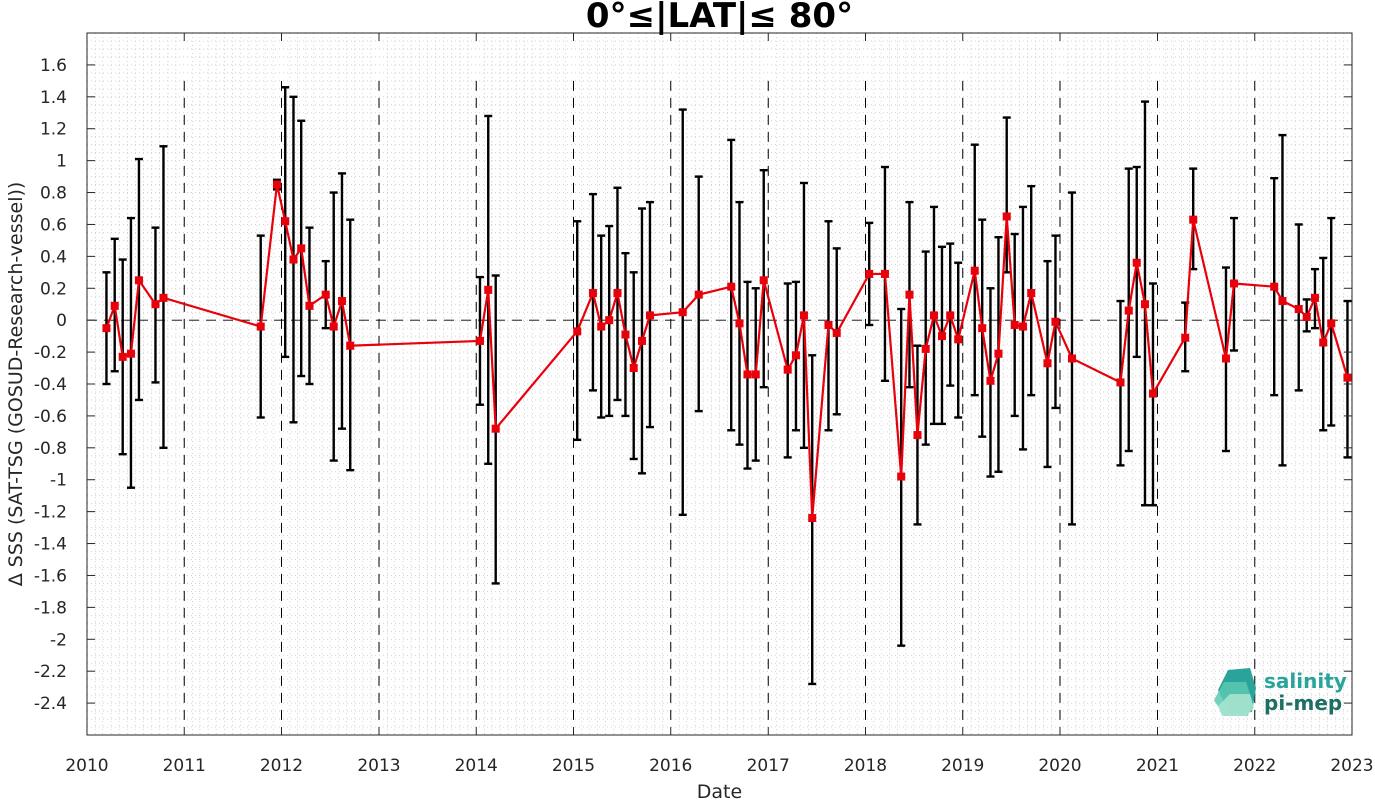  What do you see at coordinates (53, 98) in the screenshot?
I see `y-tick-label: 1.4` at bounding box center [53, 98].